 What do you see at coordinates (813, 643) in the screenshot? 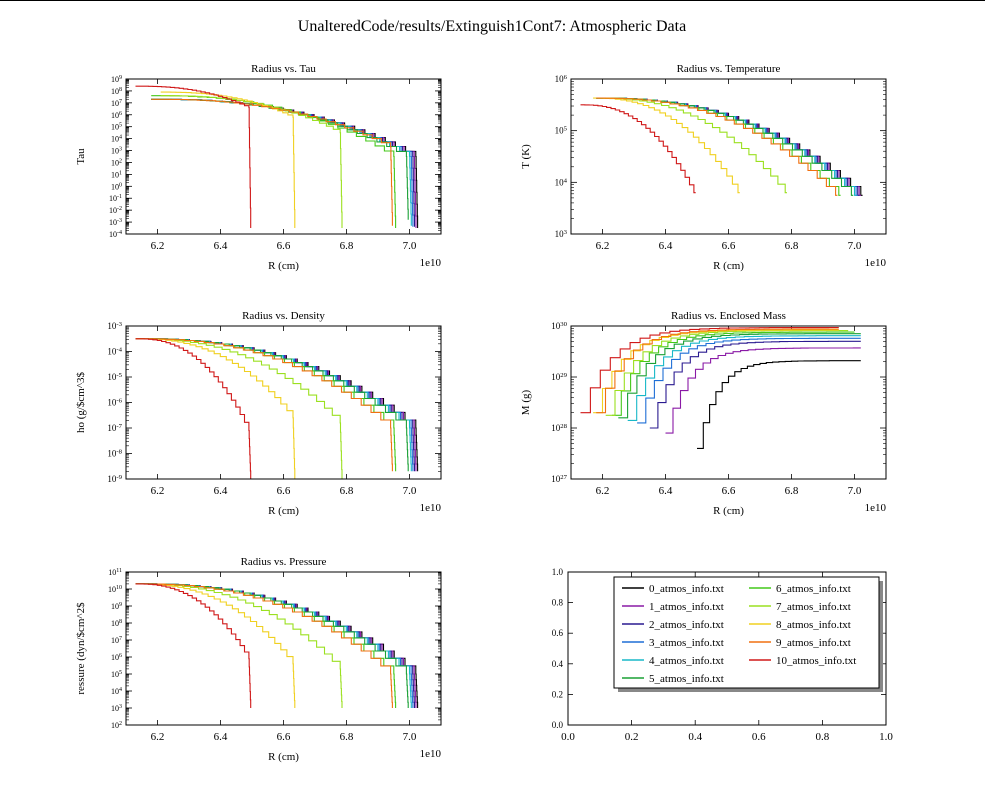
I see `legend-entry: 9_atmos_info.txt` at bounding box center [813, 643].